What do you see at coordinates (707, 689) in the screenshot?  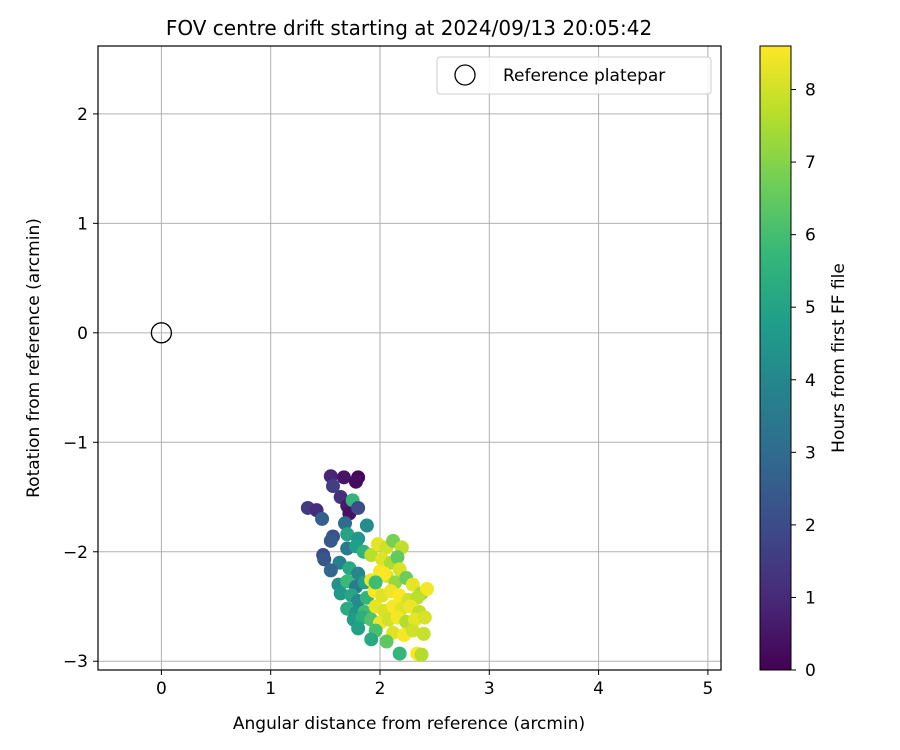 I see `x-tick-label: 5` at bounding box center [707, 689].